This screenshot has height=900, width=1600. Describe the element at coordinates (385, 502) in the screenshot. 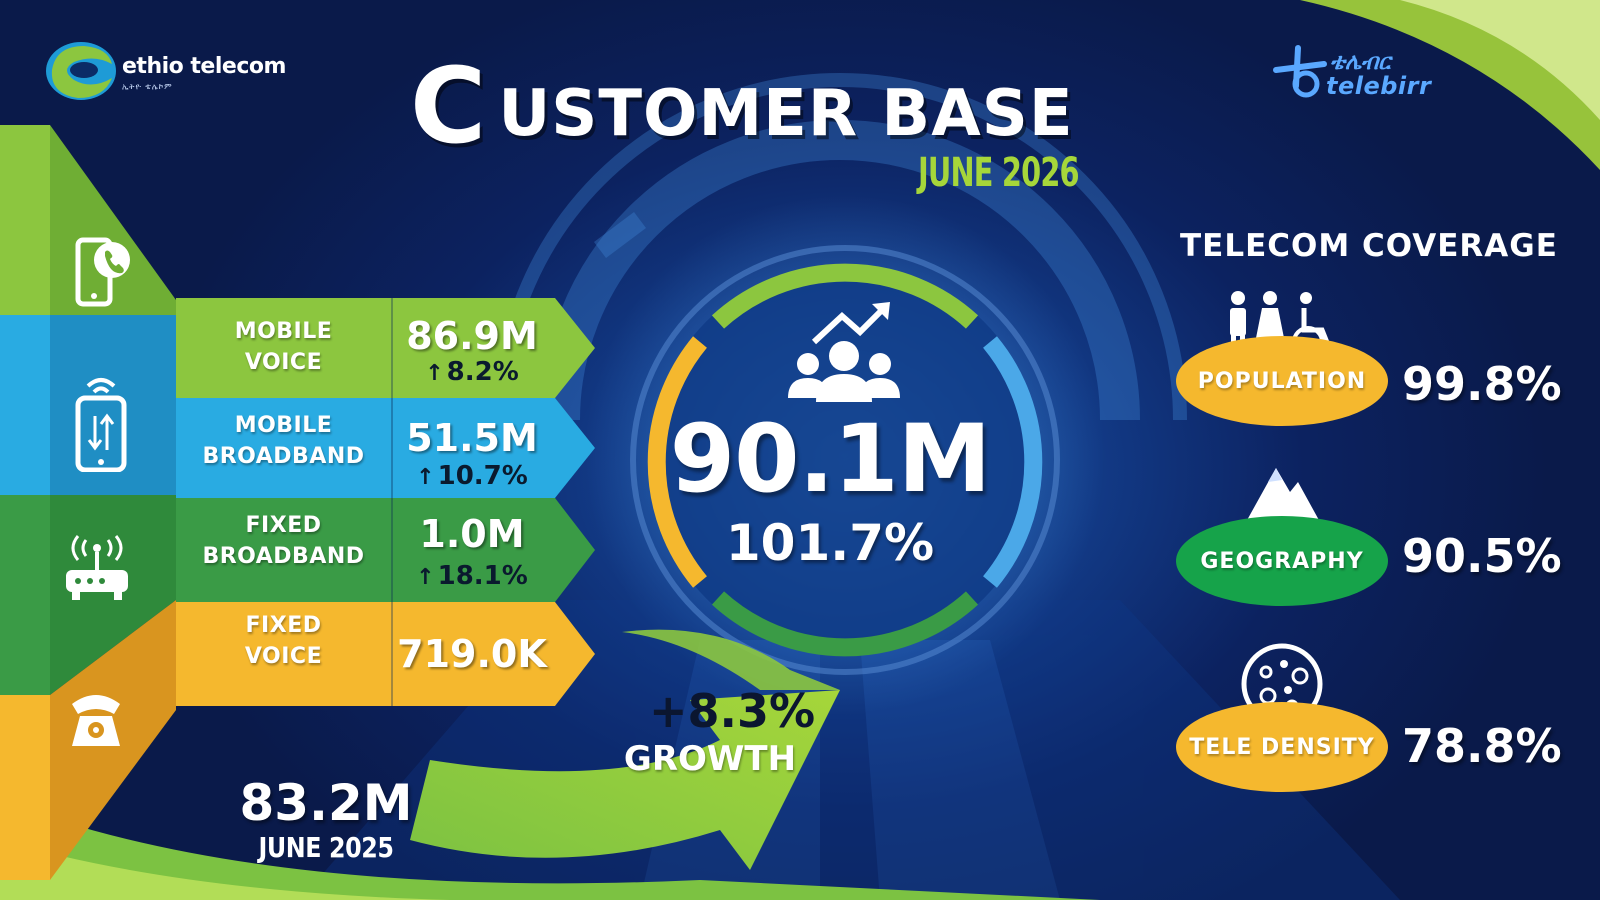

I see `service-bands` at that location.